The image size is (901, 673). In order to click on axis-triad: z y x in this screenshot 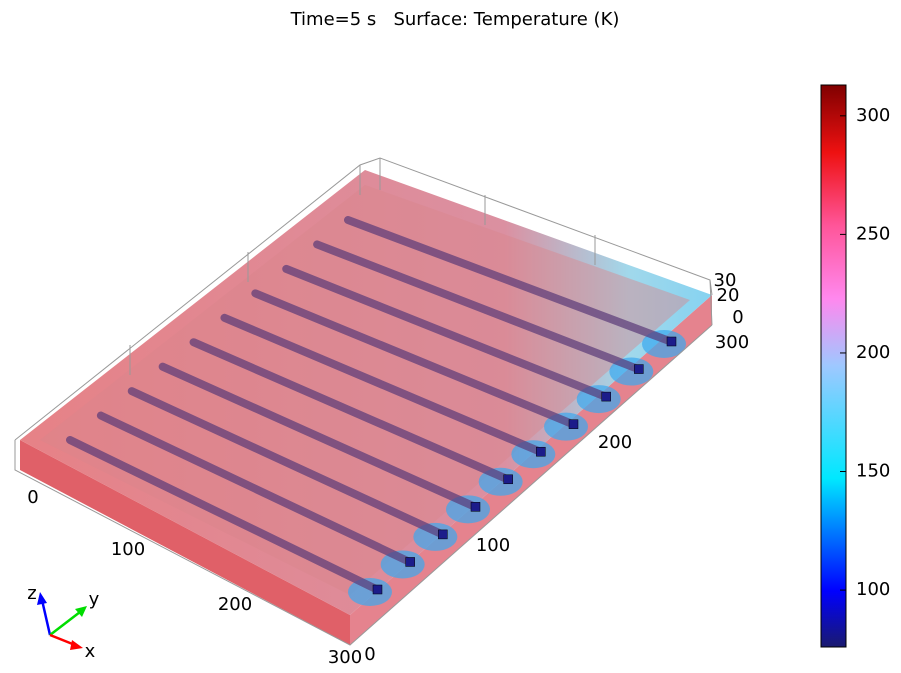, I will do `click(63, 622)`.